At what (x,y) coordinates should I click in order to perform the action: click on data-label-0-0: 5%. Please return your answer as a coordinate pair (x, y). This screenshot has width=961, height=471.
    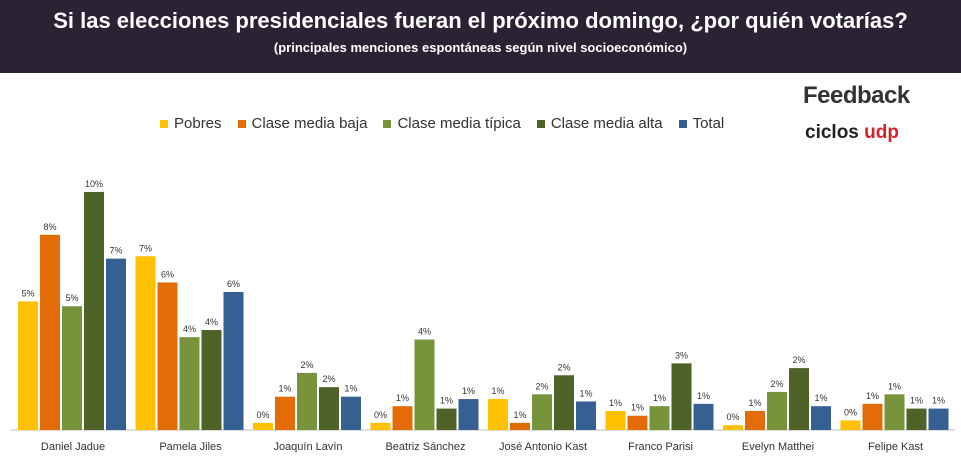
    Looking at the image, I should click on (27, 293).